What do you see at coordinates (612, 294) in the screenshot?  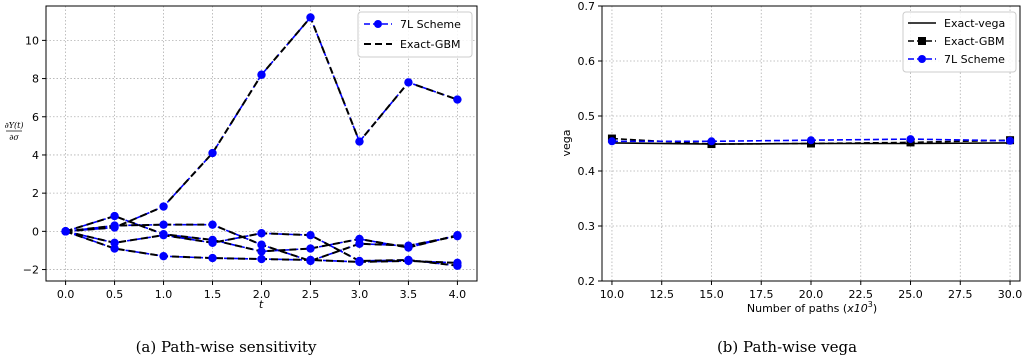 I see `x-tick-label: 10.0` at bounding box center [612, 294].